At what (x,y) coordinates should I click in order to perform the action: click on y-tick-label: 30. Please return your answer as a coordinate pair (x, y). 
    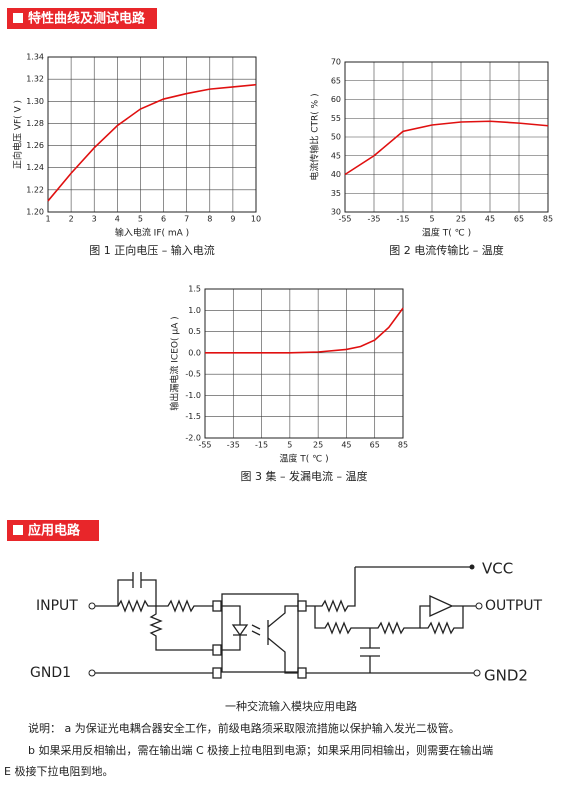
    Looking at the image, I should click on (336, 212).